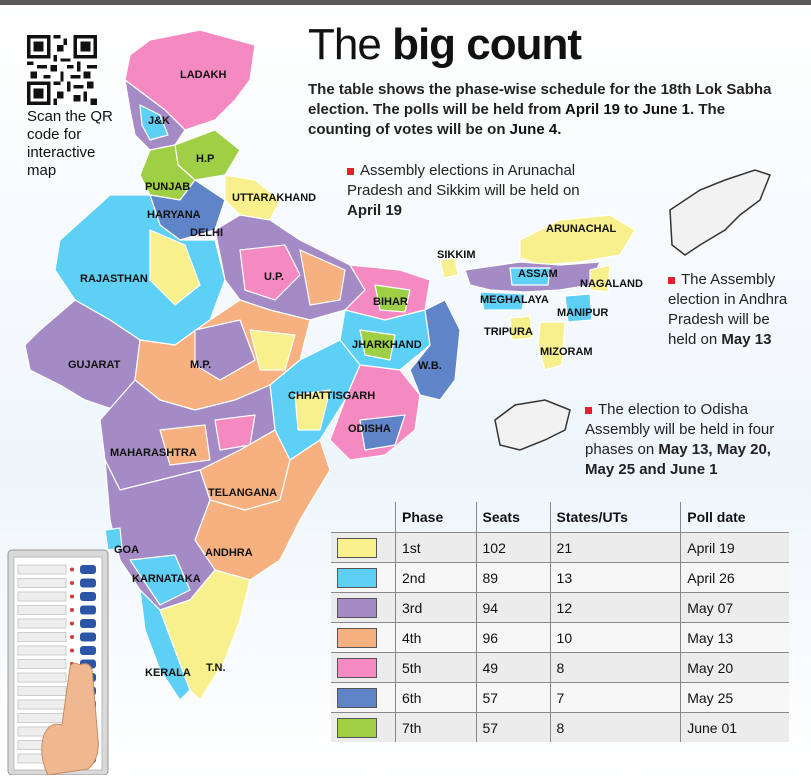 This screenshot has width=811, height=784. What do you see at coordinates (513, 637) in the screenshot?
I see `cell-seats: 96` at bounding box center [513, 637].